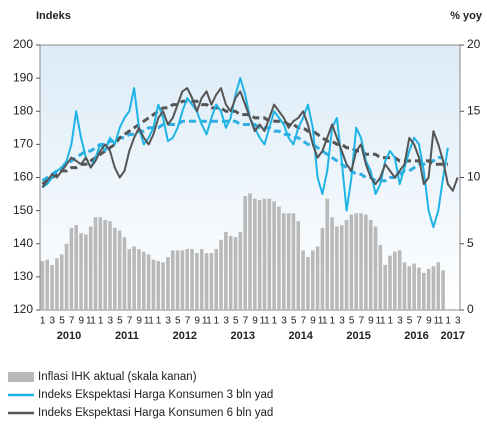 The width and height of the screenshot is (487, 427). What do you see at coordinates (23, 243) in the screenshot?
I see `y-tick-label: 140` at bounding box center [23, 243].